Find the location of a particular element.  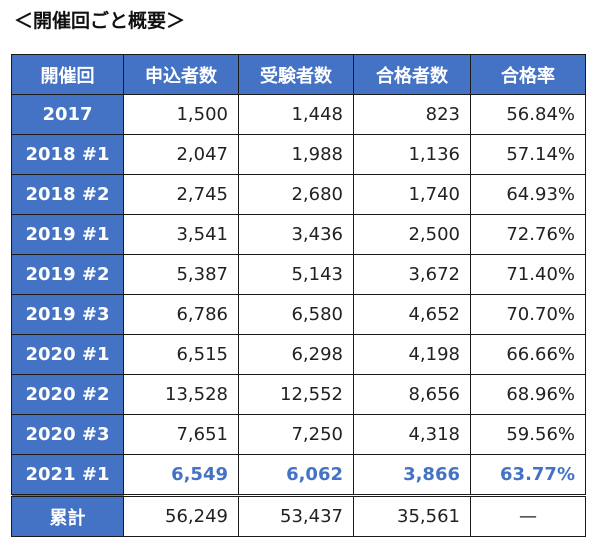

table-row: 2017 1,500 1,448 823 56.84% is located at coordinates (298, 114).